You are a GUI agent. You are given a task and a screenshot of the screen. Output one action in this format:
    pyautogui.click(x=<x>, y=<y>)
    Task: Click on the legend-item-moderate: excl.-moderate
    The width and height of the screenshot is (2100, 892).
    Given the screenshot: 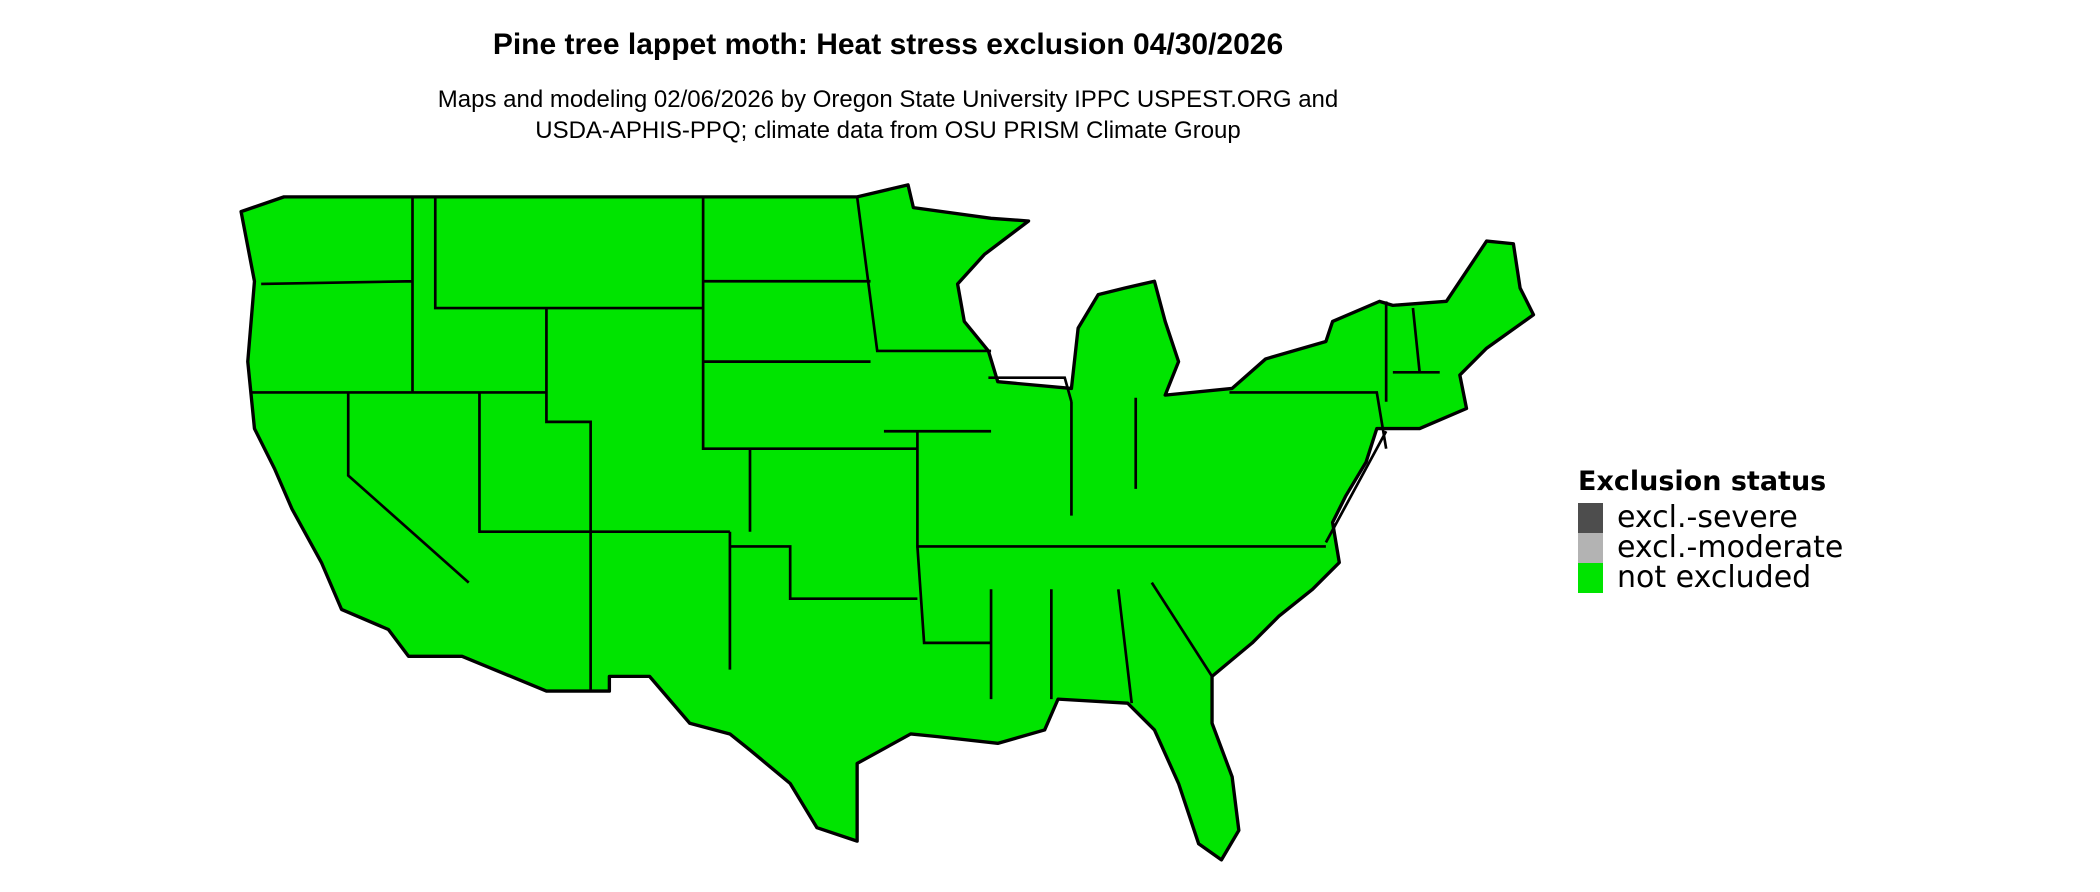 What is the action you would take?
    pyautogui.click(x=1710, y=548)
    